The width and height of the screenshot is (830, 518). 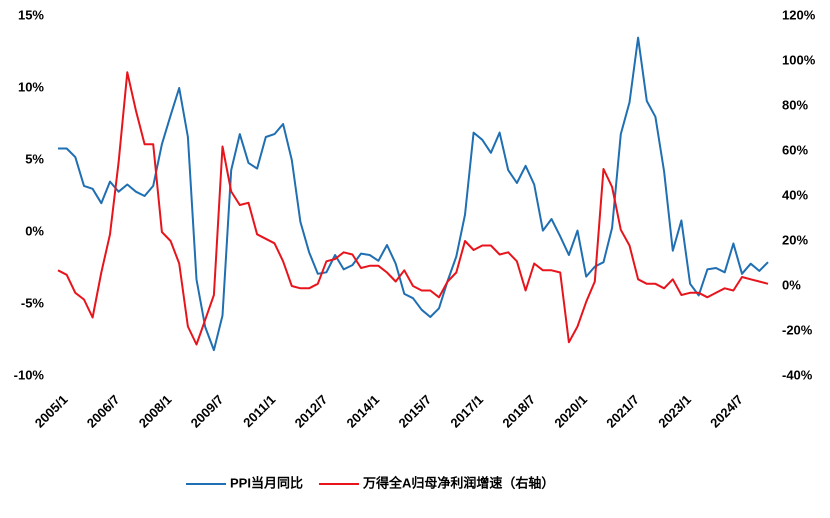 I want to click on x-tick-label: 2008/1, so click(x=155, y=411).